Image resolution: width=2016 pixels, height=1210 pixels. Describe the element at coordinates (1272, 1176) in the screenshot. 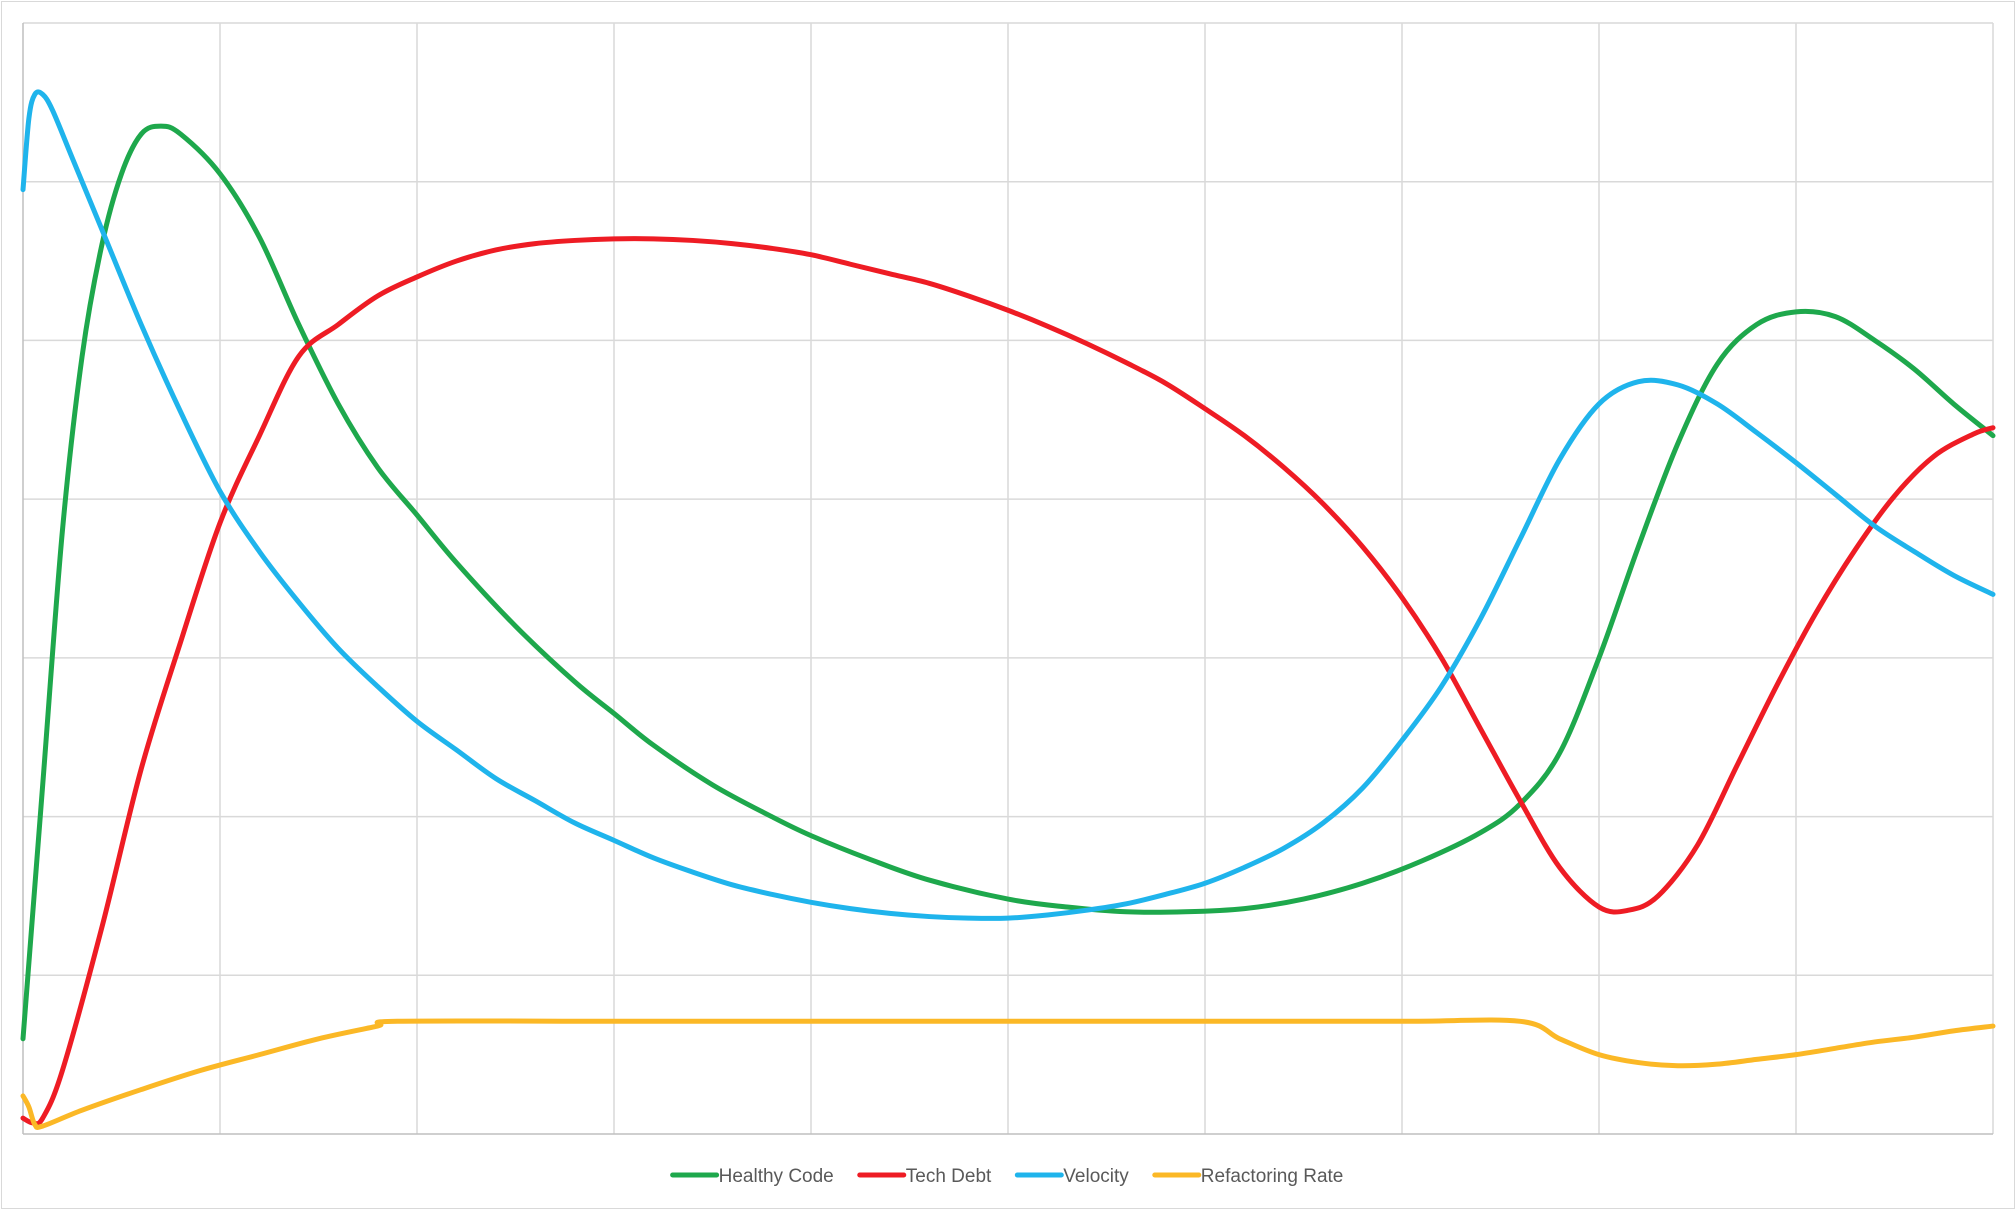

I see `legend-label: Refactoring Rate` at that location.